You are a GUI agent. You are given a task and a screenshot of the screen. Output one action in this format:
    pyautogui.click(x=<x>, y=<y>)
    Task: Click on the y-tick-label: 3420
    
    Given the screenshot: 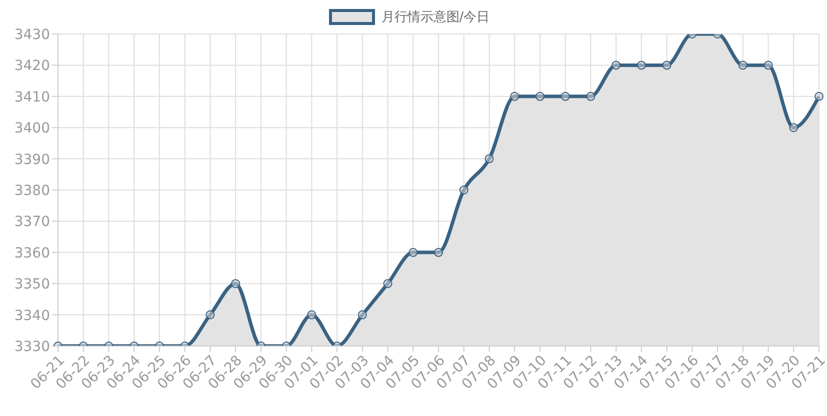 What is the action you would take?
    pyautogui.click(x=32, y=66)
    